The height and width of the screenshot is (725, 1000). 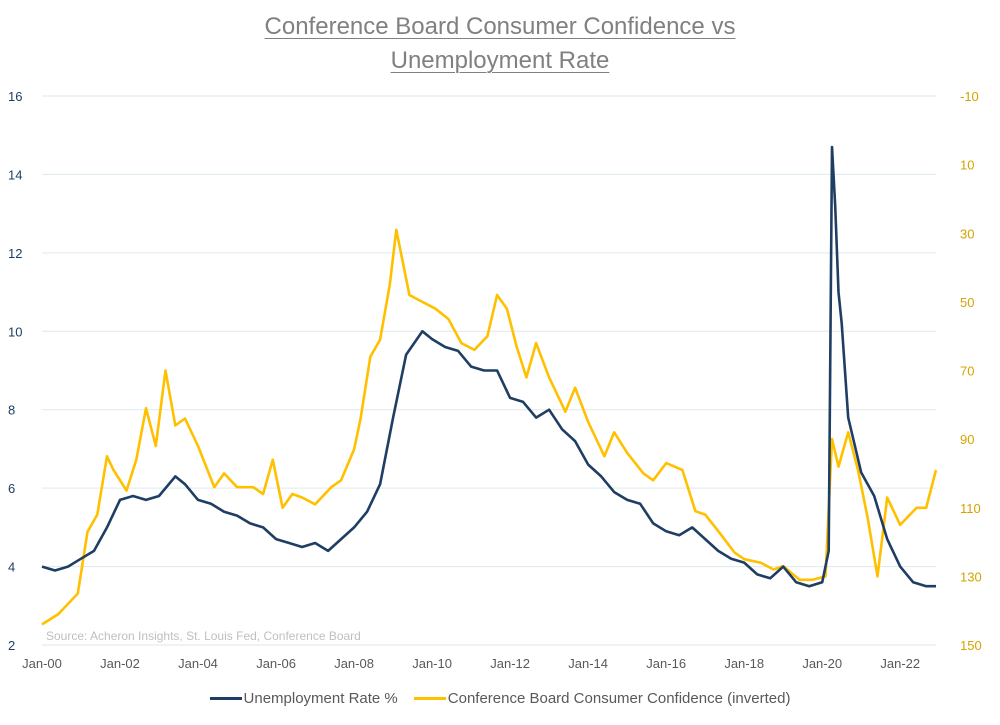 What do you see at coordinates (15, 253) in the screenshot?
I see `left-tick-label: 12` at bounding box center [15, 253].